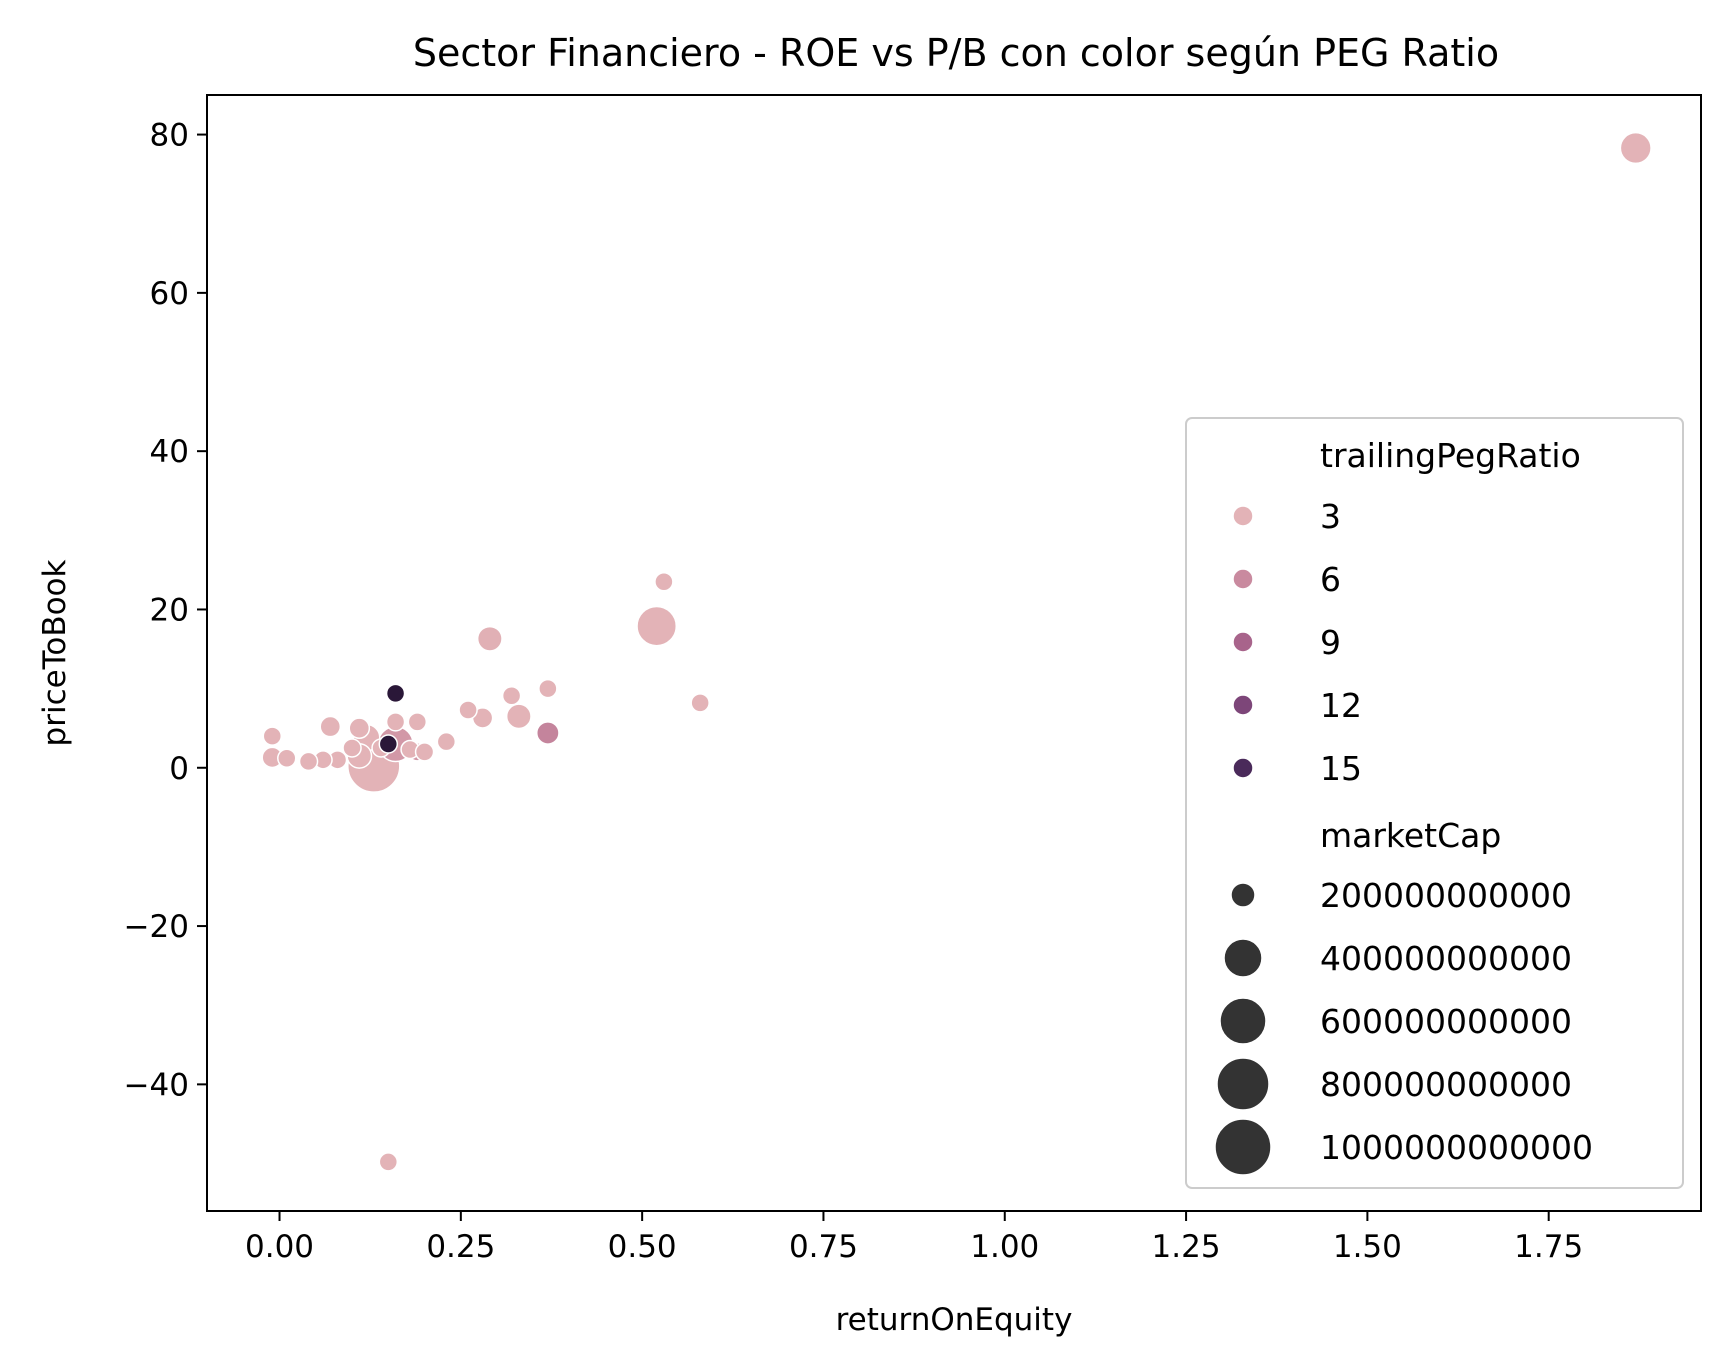  I want to click on x-tick-label: 0.00, so click(279, 1247).